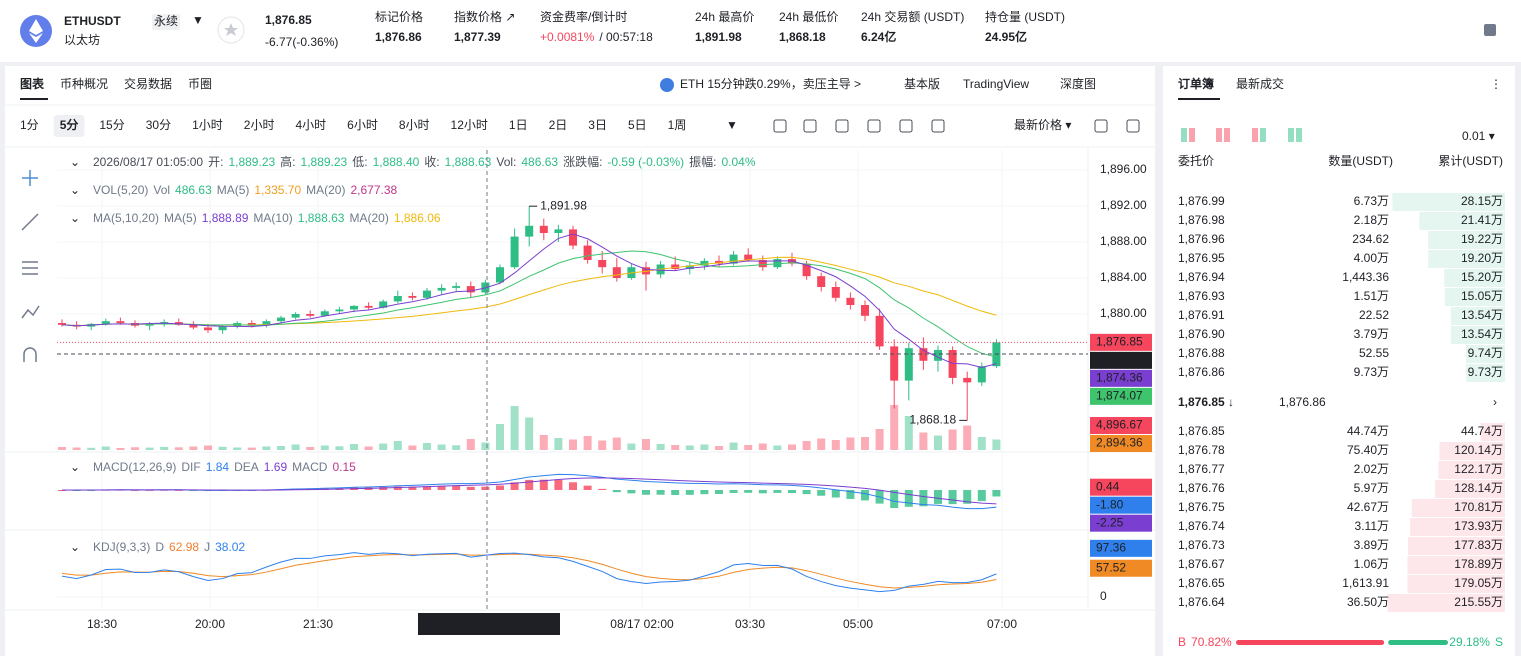  I want to click on ob-qty: 2.18万, so click(1371, 220).